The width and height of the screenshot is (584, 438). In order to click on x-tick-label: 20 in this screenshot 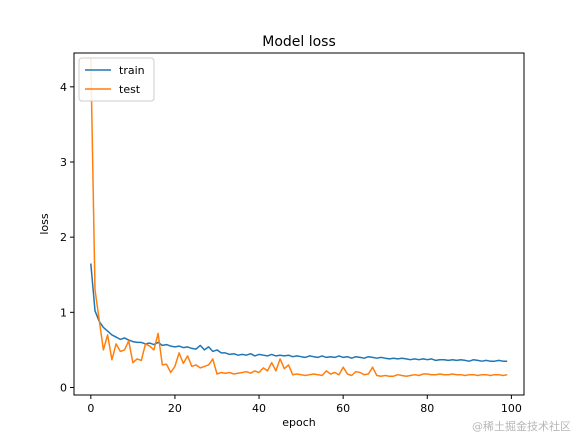, I will do `click(175, 408)`.